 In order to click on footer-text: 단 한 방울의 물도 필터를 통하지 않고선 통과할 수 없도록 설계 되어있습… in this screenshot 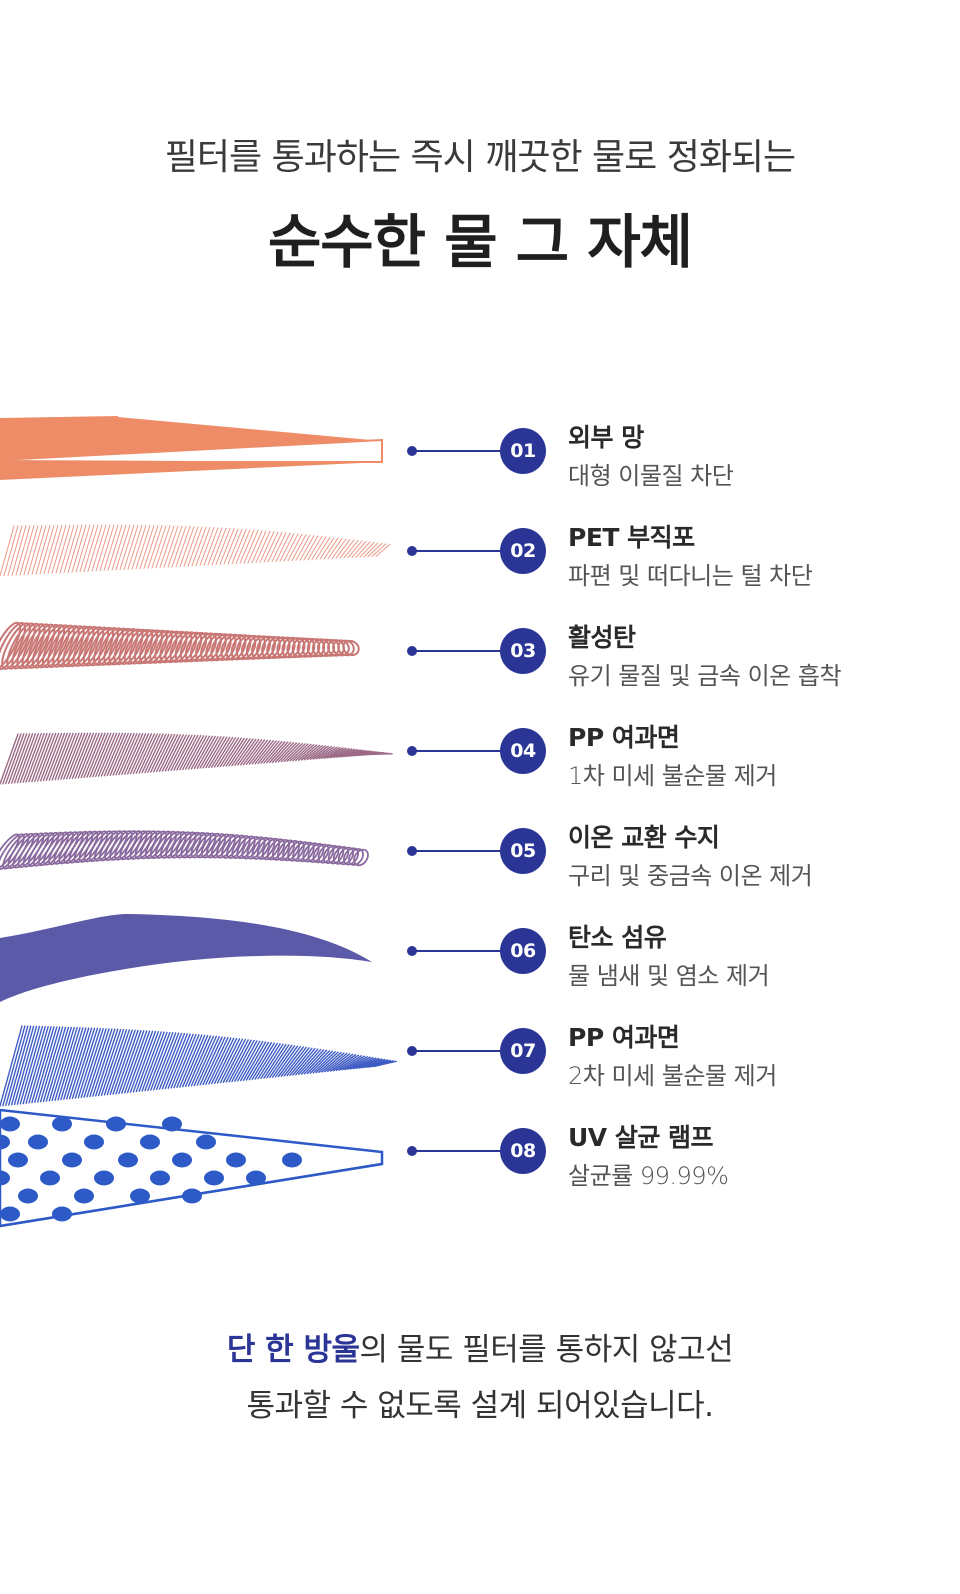, I will do `click(480, 1378)`.